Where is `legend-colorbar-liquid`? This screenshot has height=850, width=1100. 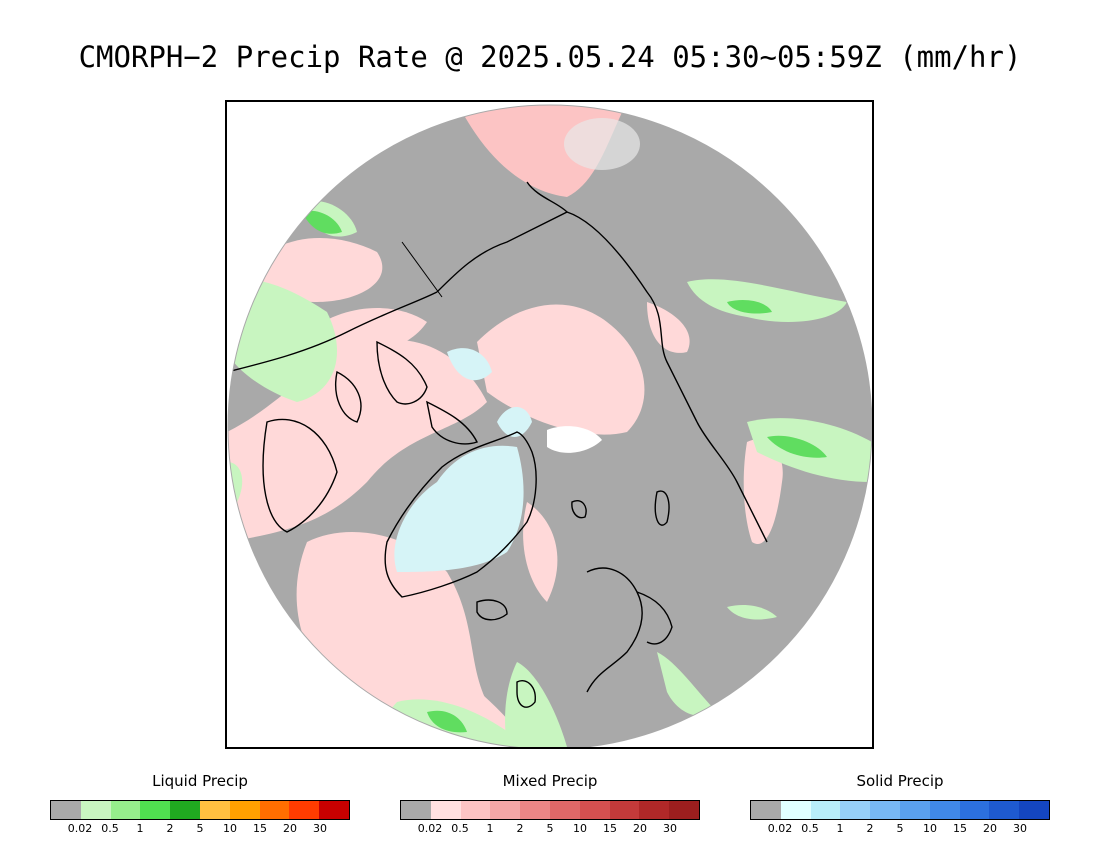 legend-colorbar-liquid is located at coordinates (200, 810).